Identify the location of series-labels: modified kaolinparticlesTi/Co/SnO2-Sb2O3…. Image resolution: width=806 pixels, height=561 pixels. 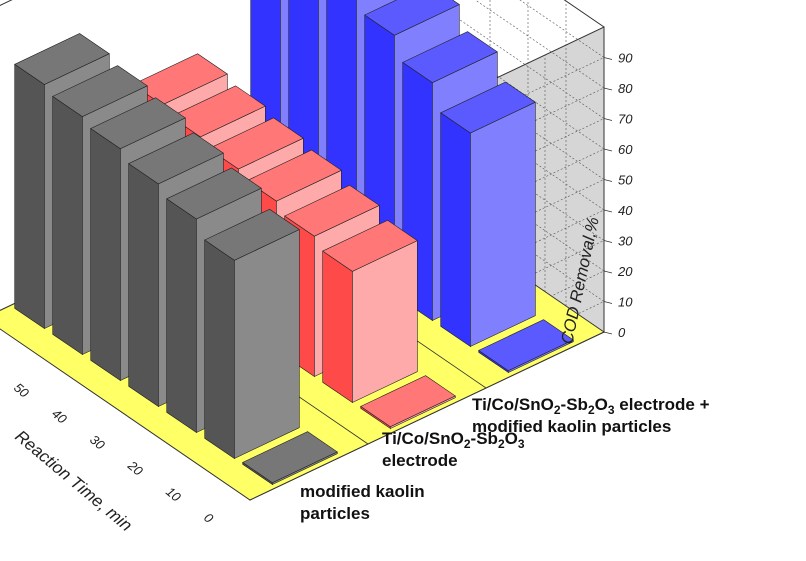
(505, 459).